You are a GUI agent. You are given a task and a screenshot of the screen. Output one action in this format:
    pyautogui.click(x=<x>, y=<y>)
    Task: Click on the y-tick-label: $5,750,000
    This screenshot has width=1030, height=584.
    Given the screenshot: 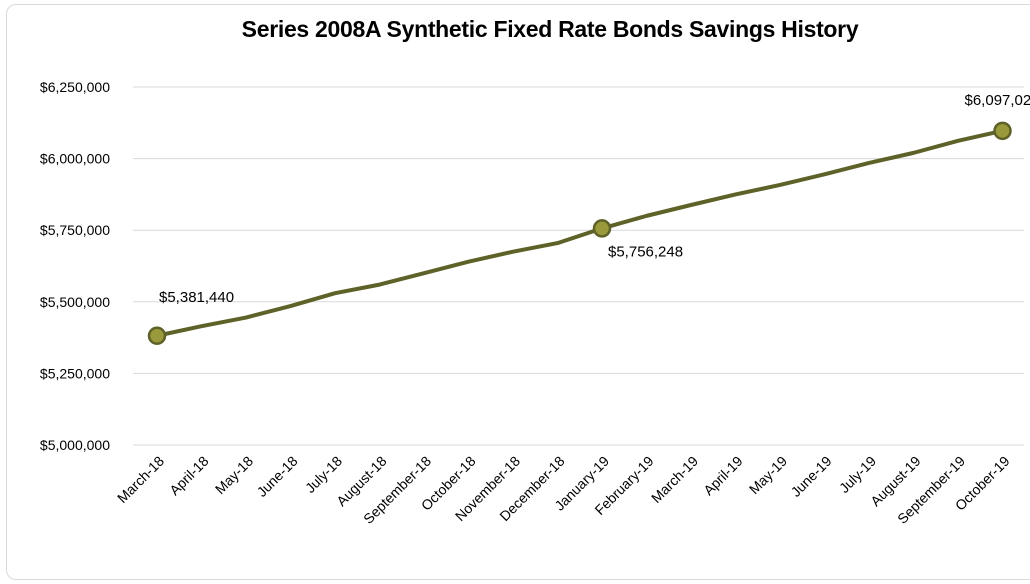 What is the action you would take?
    pyautogui.click(x=75, y=230)
    